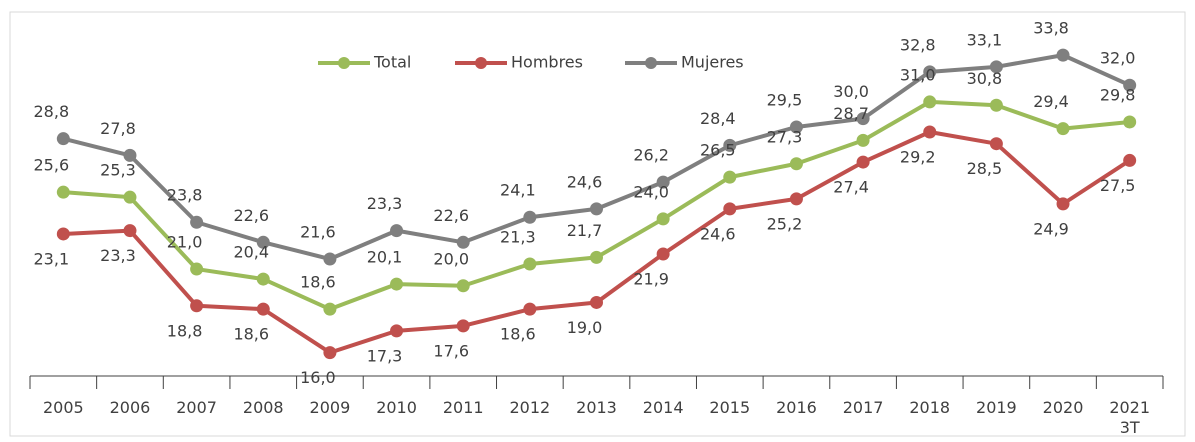 The height and width of the screenshot is (442, 1195). I want to click on data-label: 33,8, so click(1051, 28).